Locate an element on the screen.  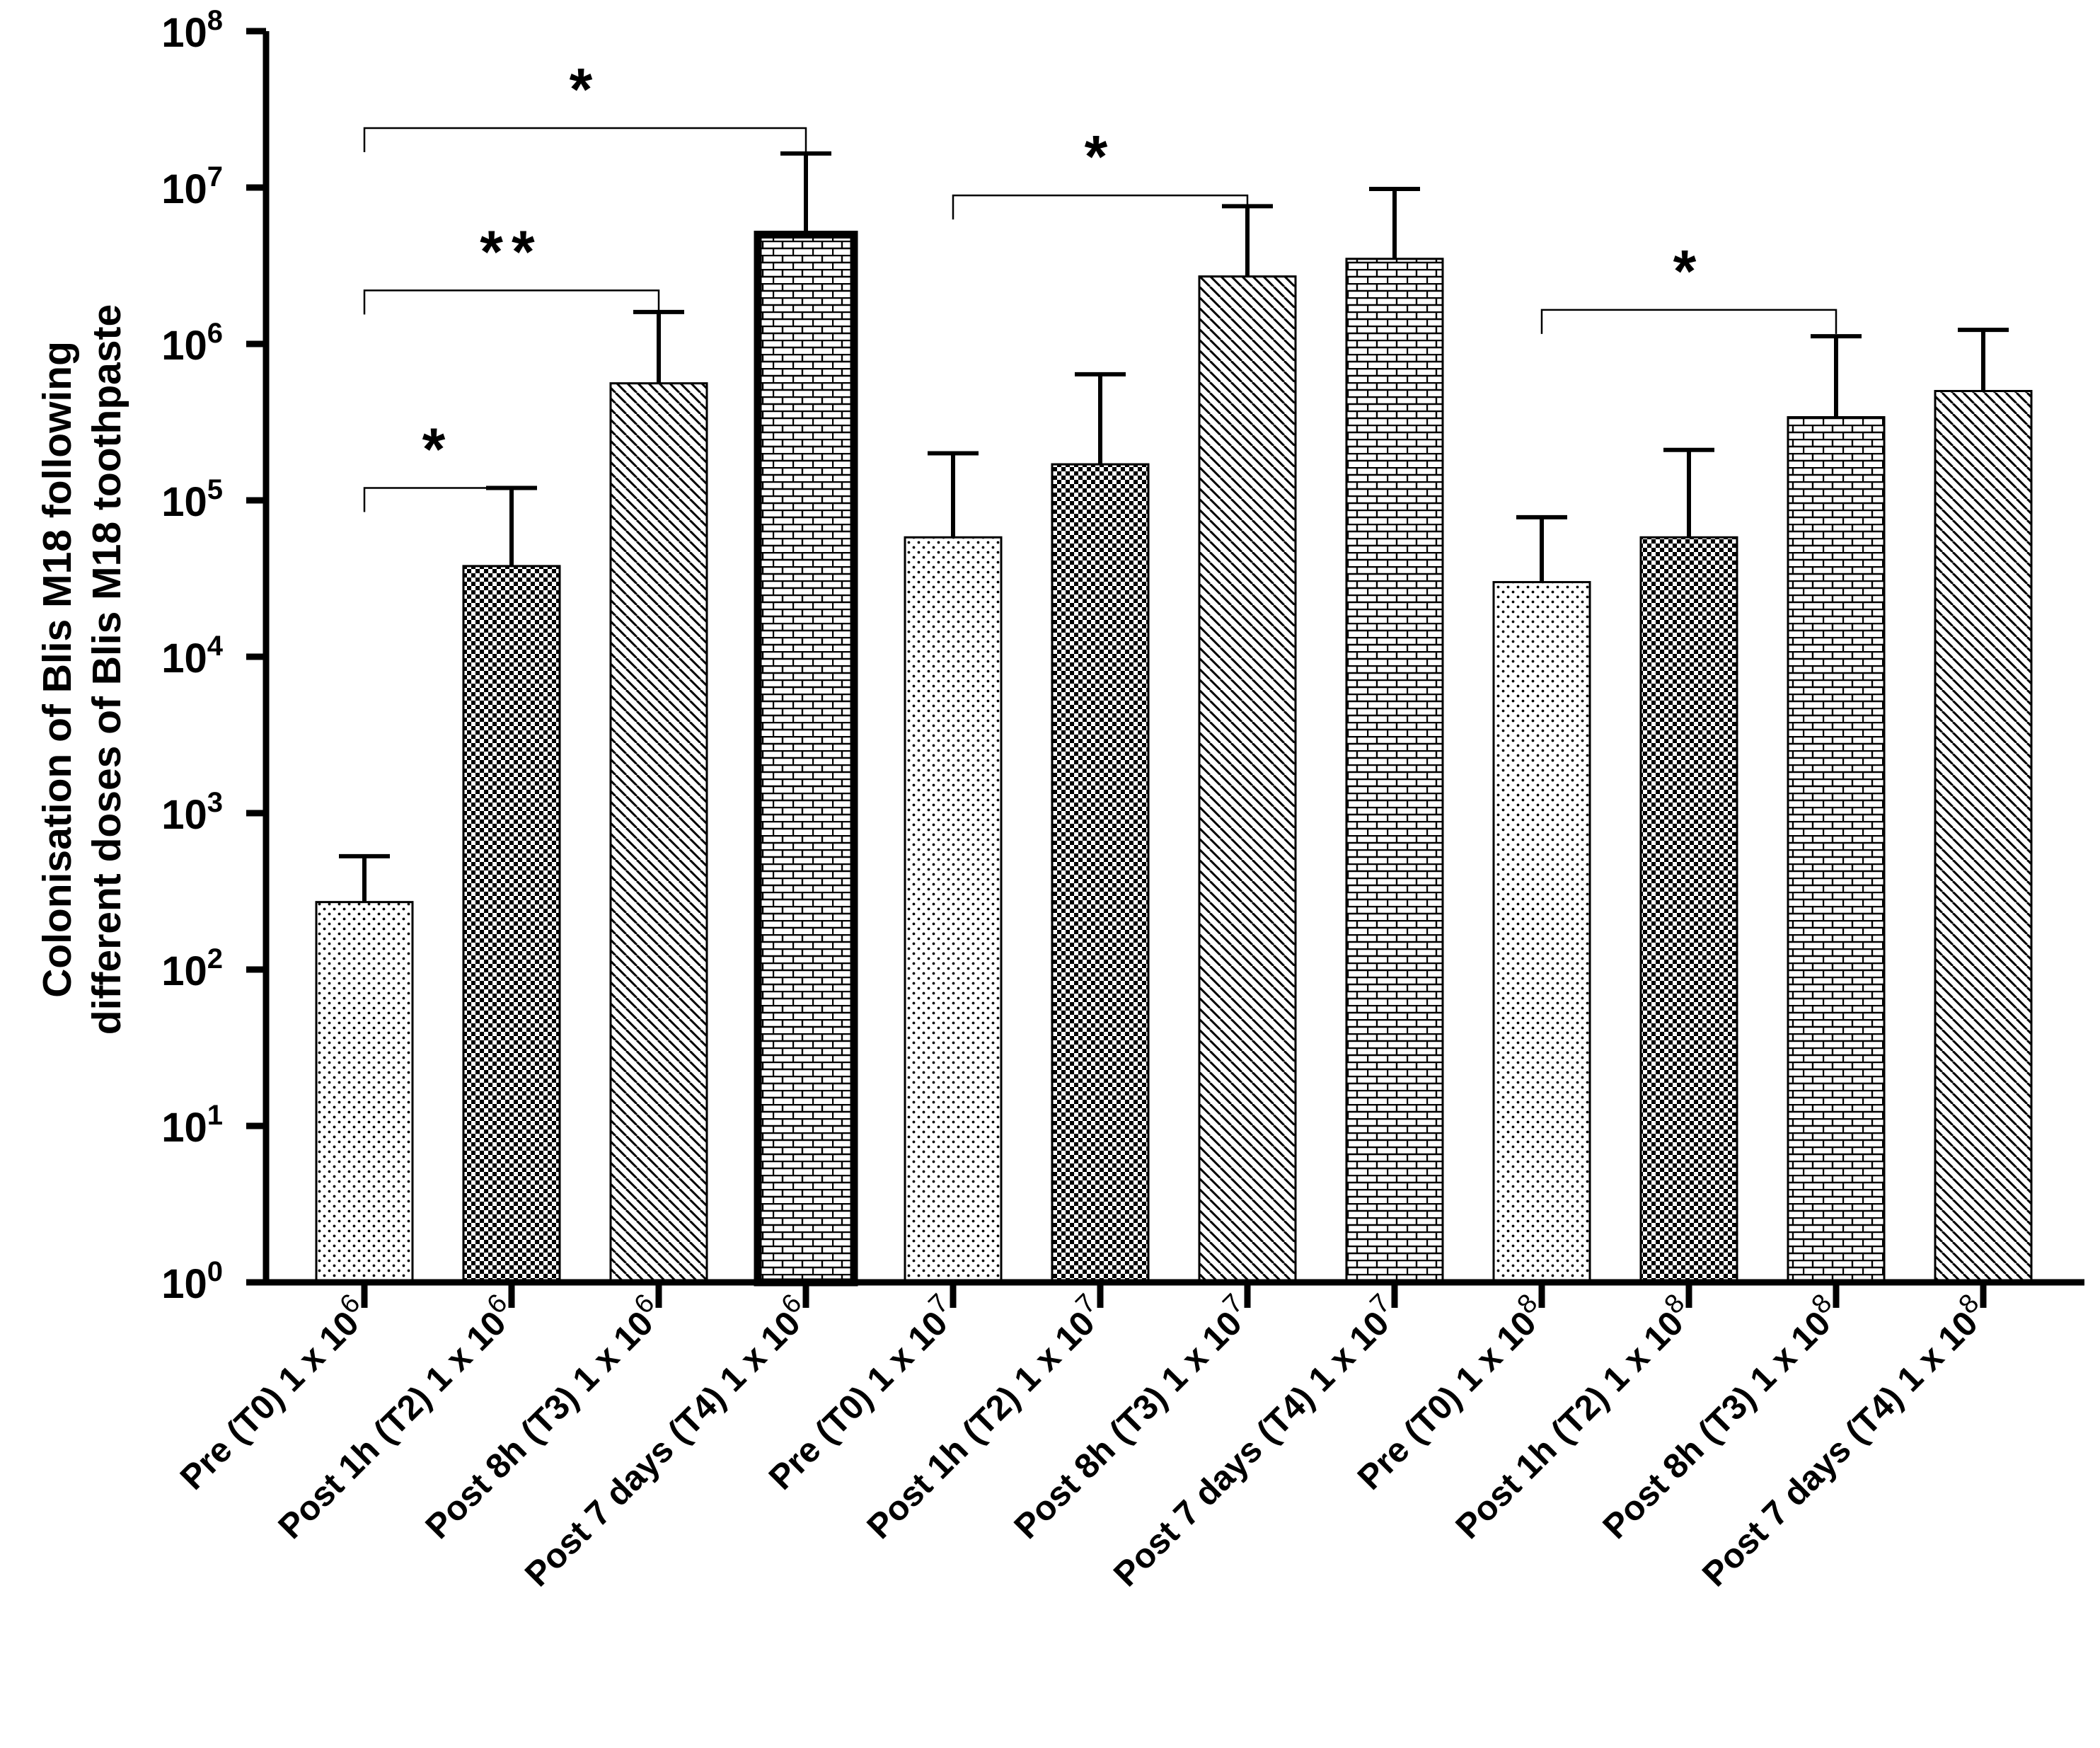
y-tick-label: 10⁸ is located at coordinates (192, 31).